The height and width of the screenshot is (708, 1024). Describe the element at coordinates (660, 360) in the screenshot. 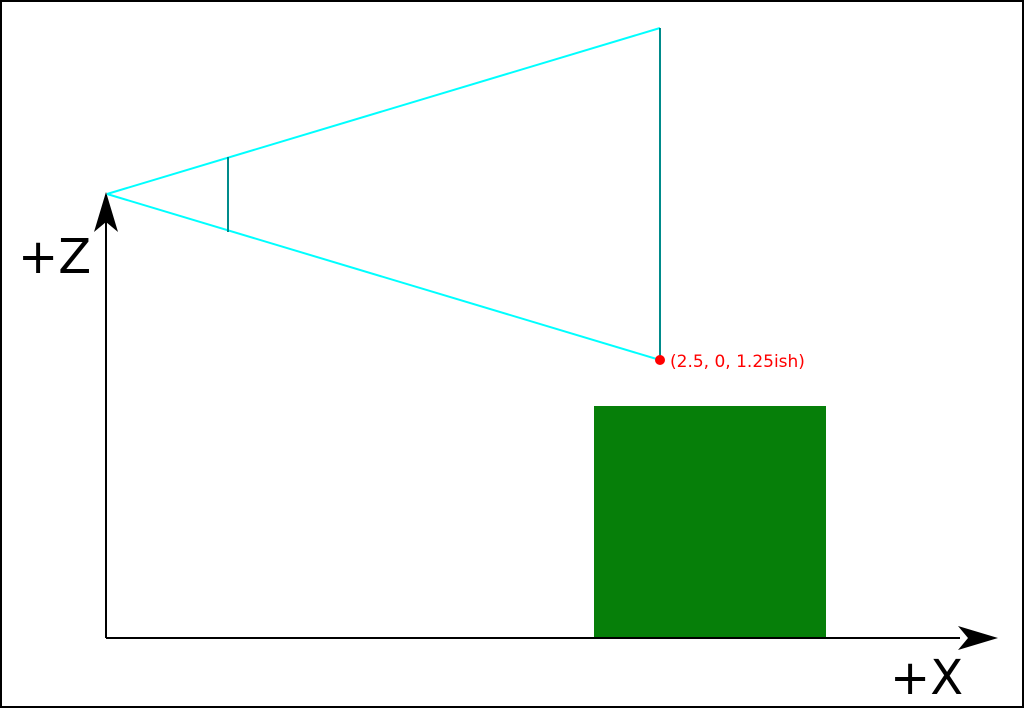

I see `frustum-corner-point` at that location.